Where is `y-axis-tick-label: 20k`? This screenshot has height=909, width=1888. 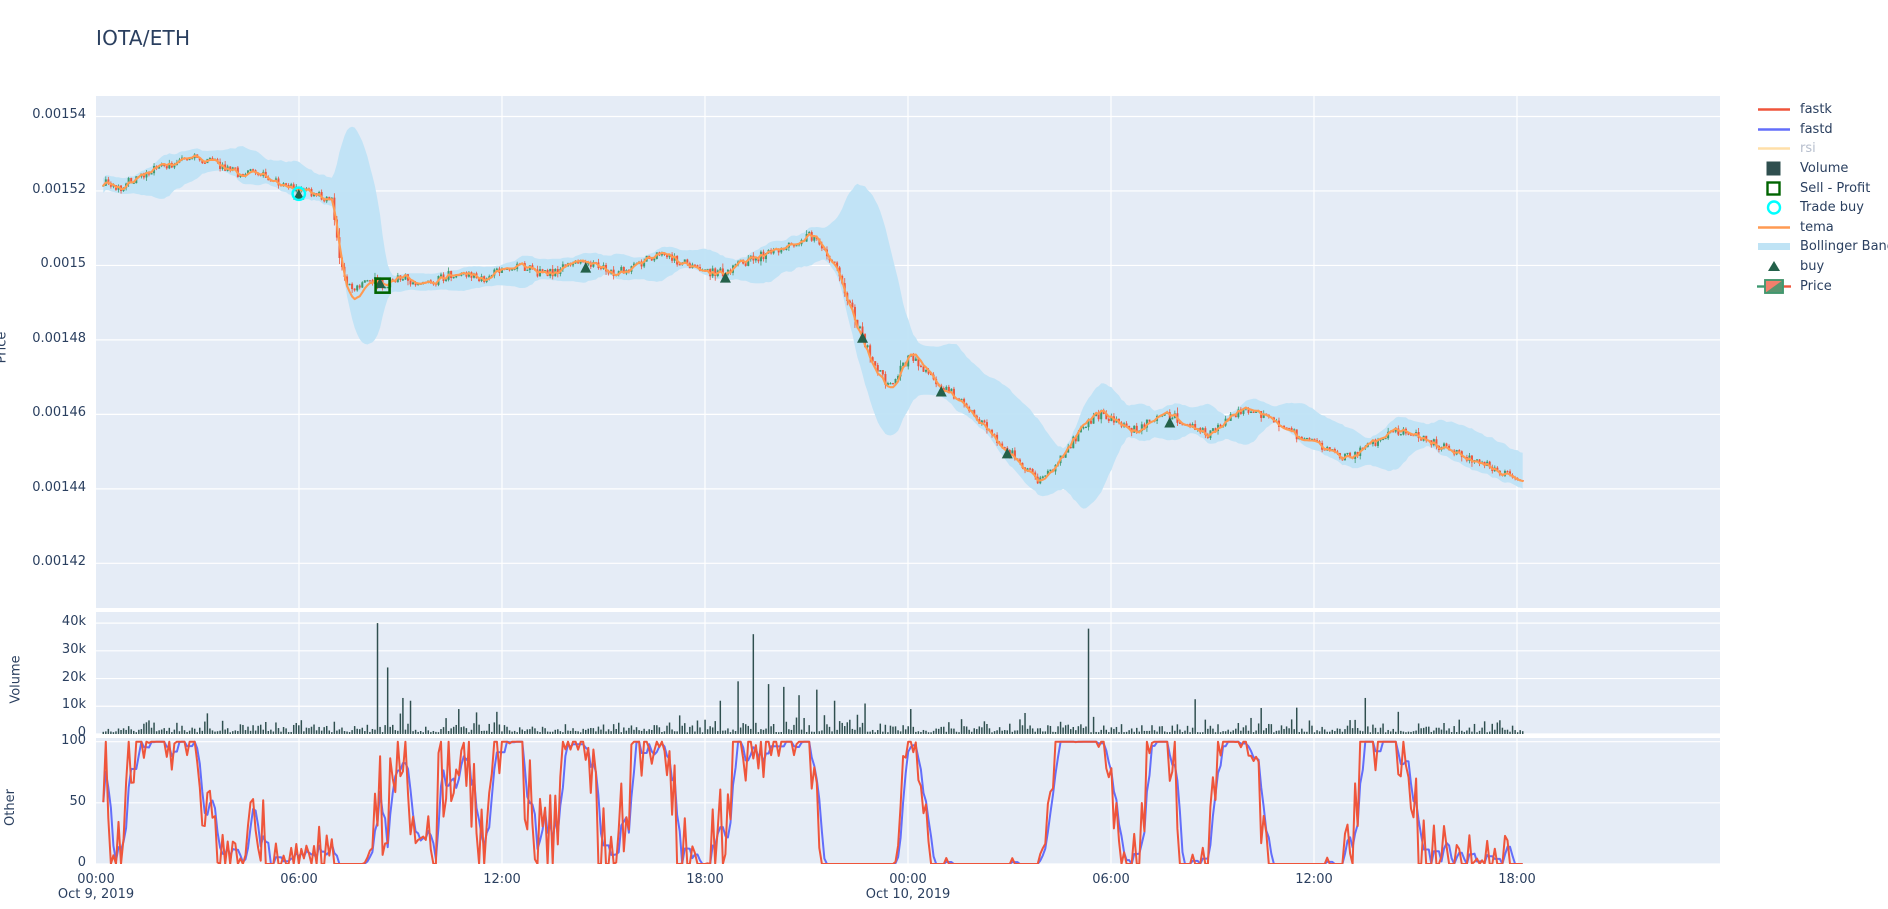
y-axis-tick-label: 20k is located at coordinates (73, 677).